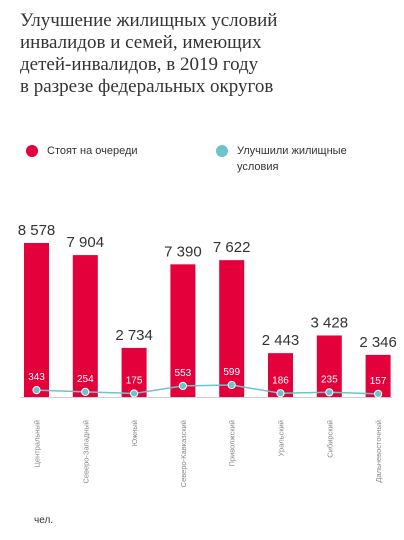 The height and width of the screenshot is (540, 404). I want to click on bar-value-label-0: 8 578, so click(37, 230).